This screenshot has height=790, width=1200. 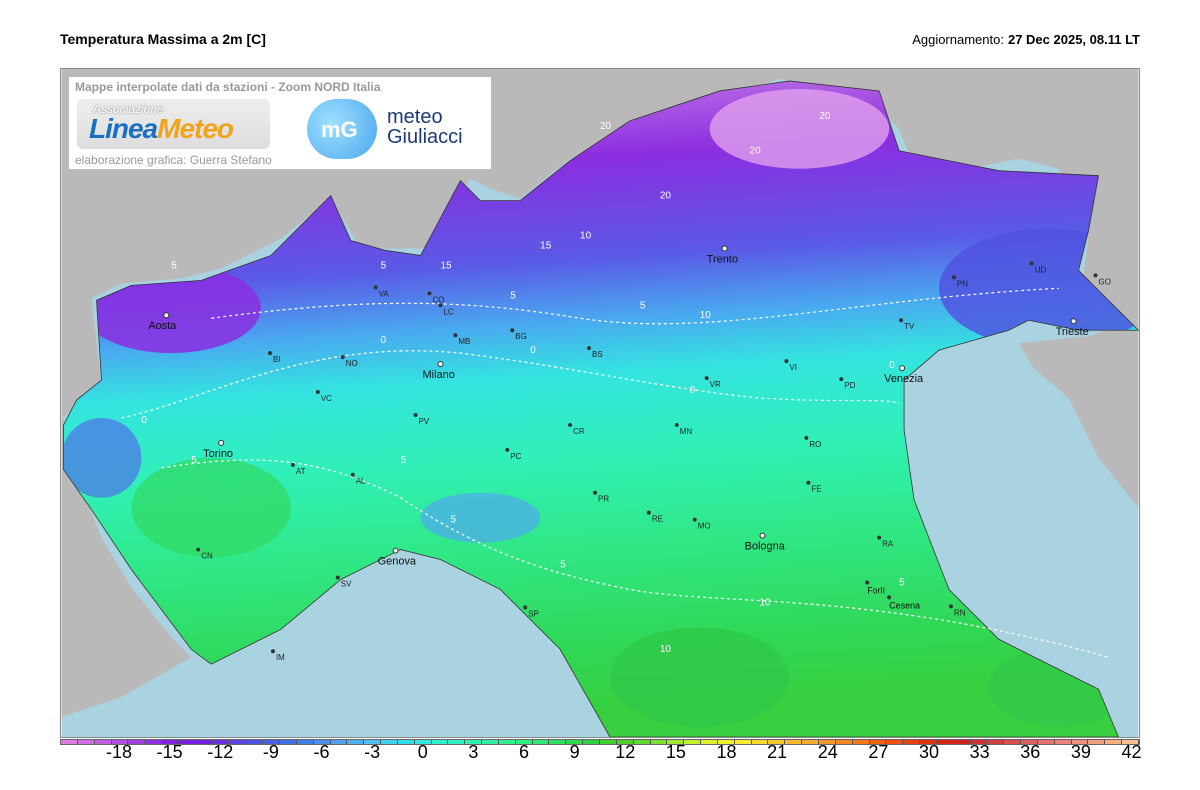 I want to click on province-label: VI, so click(x=793, y=367).